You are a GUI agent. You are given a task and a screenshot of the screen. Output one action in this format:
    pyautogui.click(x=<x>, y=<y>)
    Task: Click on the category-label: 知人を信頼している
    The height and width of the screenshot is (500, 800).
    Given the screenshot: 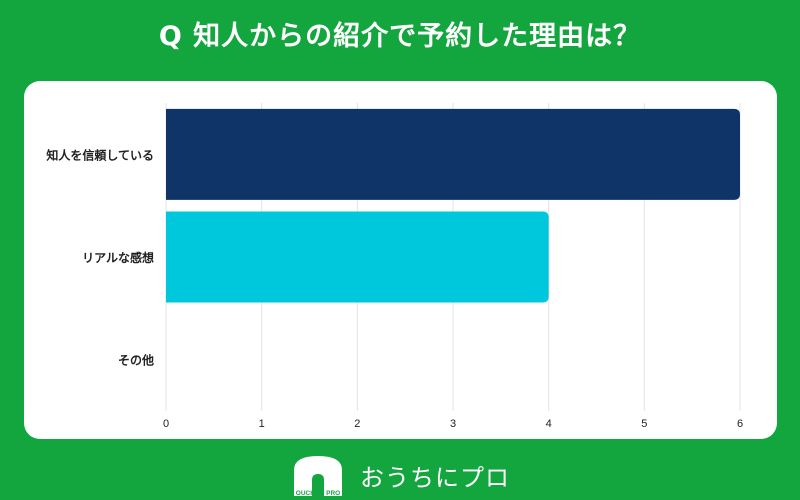 What is the action you would take?
    pyautogui.click(x=99, y=154)
    